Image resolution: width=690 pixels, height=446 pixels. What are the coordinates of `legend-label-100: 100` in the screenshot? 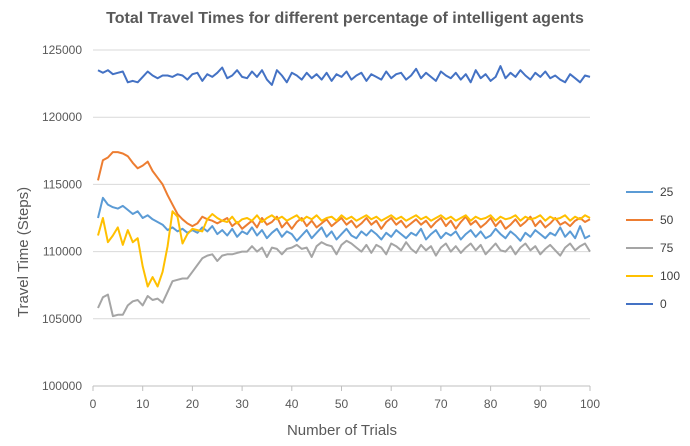 It's located at (670, 276).